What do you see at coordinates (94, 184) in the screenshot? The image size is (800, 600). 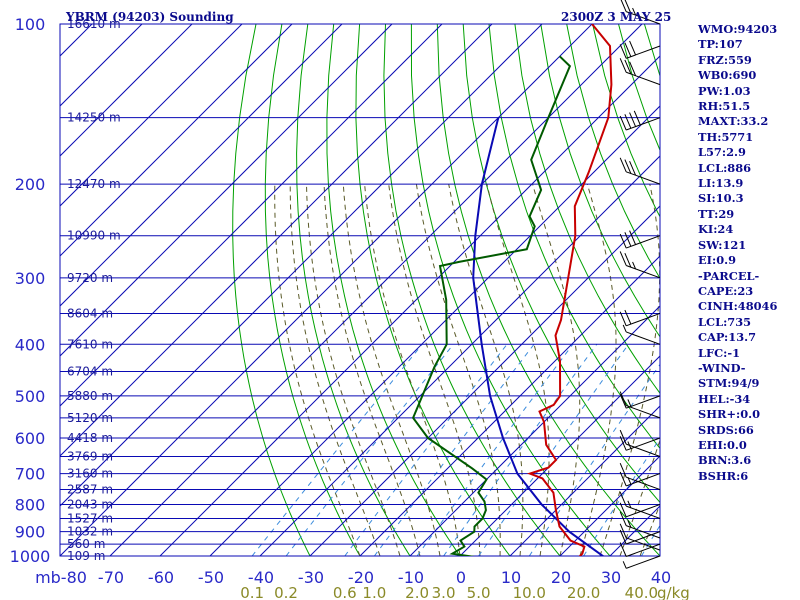 I see `height-label: 12470 m` at bounding box center [94, 184].